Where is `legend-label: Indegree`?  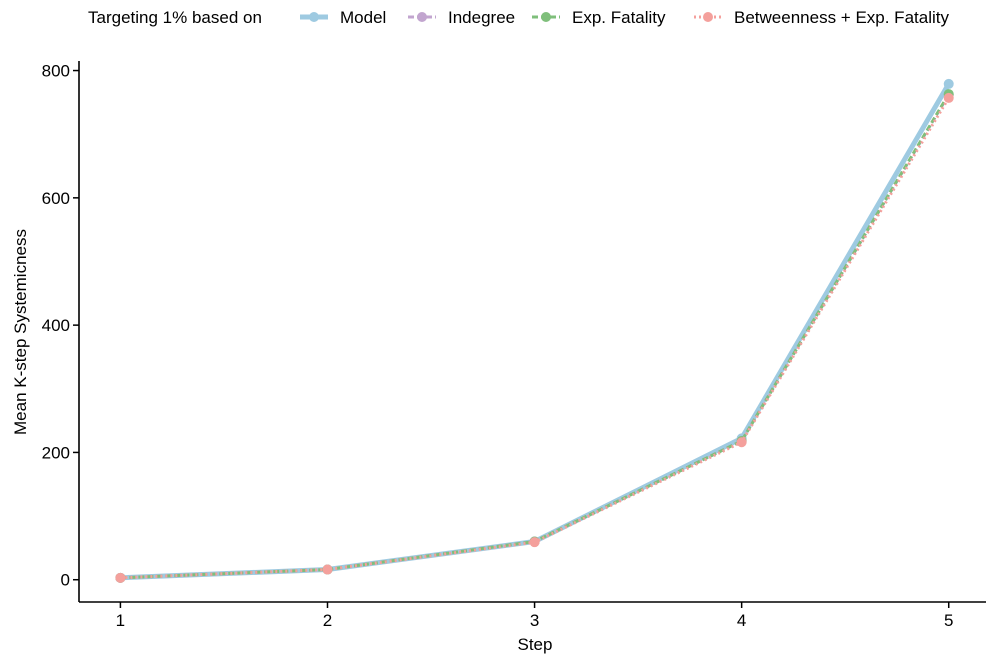 legend-label: Indegree is located at coordinates (481, 17).